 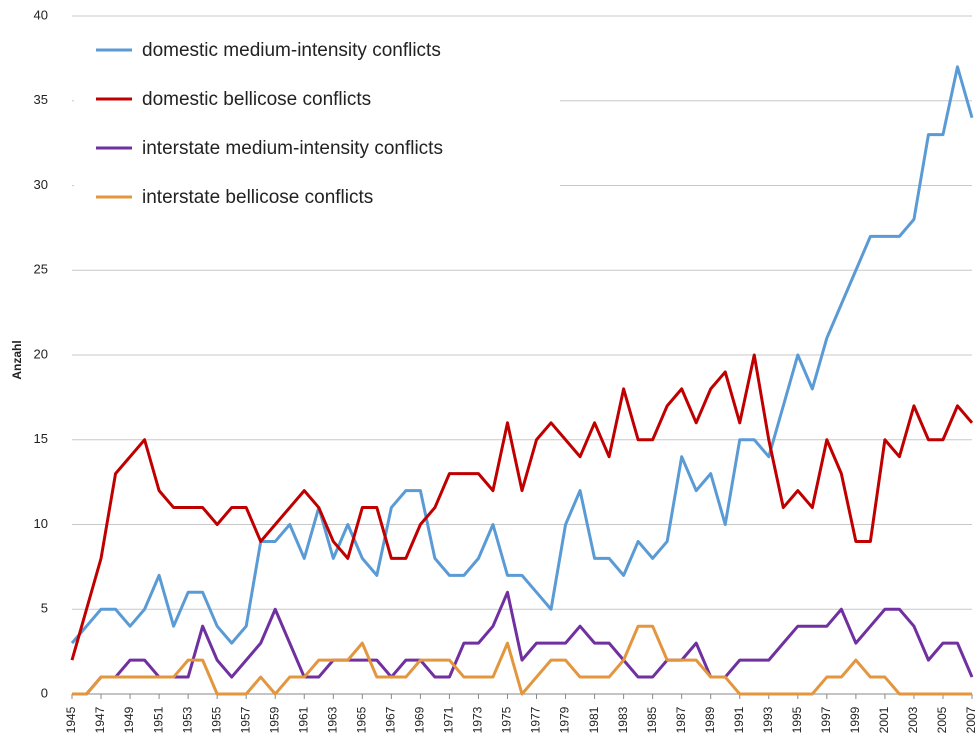 What do you see at coordinates (826, 719) in the screenshot?
I see `x-tick-label: 1997` at bounding box center [826, 719].